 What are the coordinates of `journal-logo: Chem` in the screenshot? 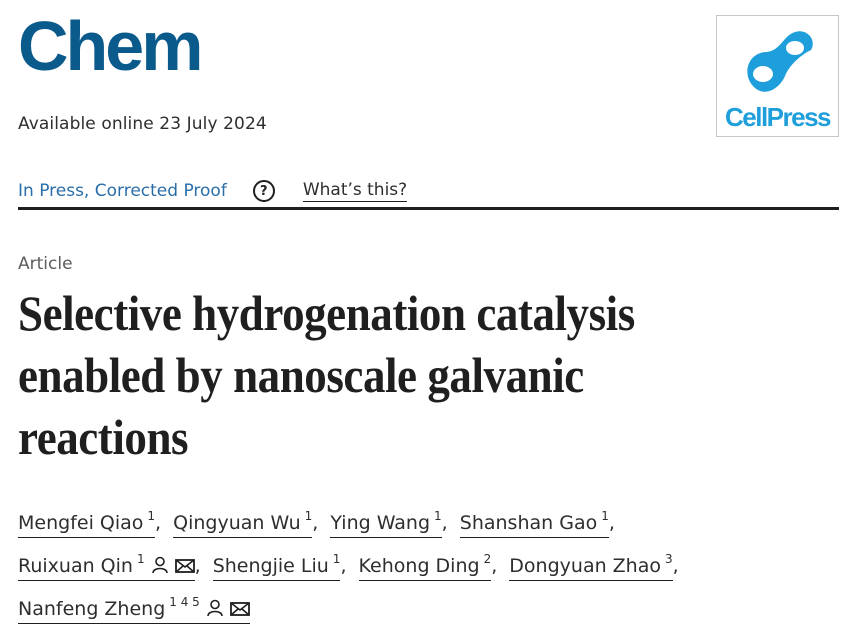 It's located at (110, 46).